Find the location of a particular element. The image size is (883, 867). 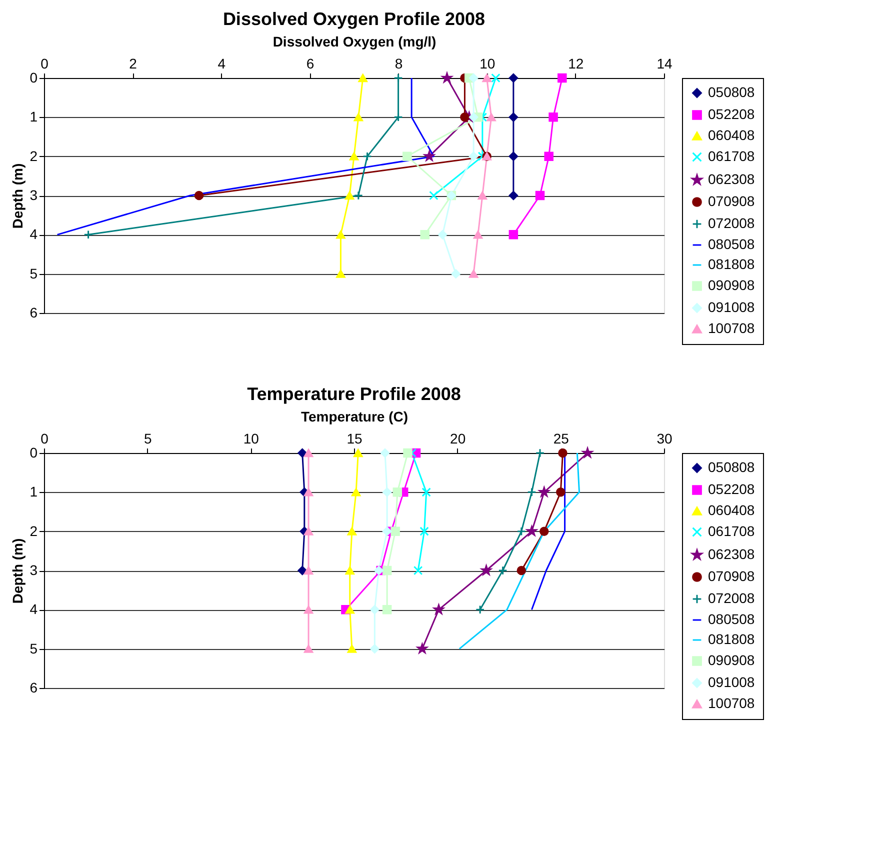

x-tick-label: 30 is located at coordinates (664, 438).